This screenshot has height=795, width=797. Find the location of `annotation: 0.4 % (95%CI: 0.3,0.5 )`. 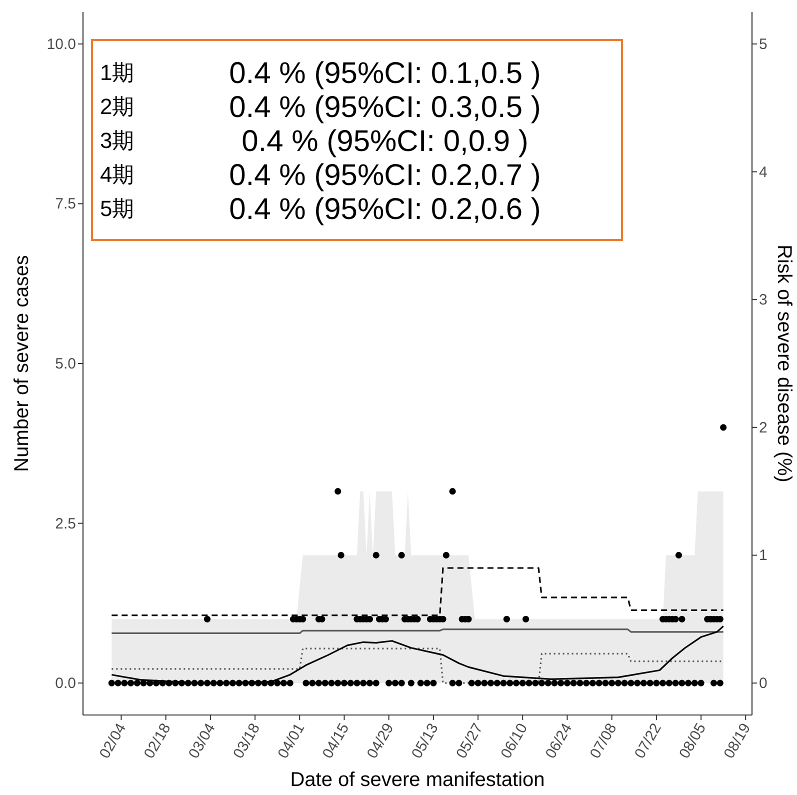

annotation: 0.4 % (95%CI: 0.3,0.5 ) is located at coordinates (385, 107).